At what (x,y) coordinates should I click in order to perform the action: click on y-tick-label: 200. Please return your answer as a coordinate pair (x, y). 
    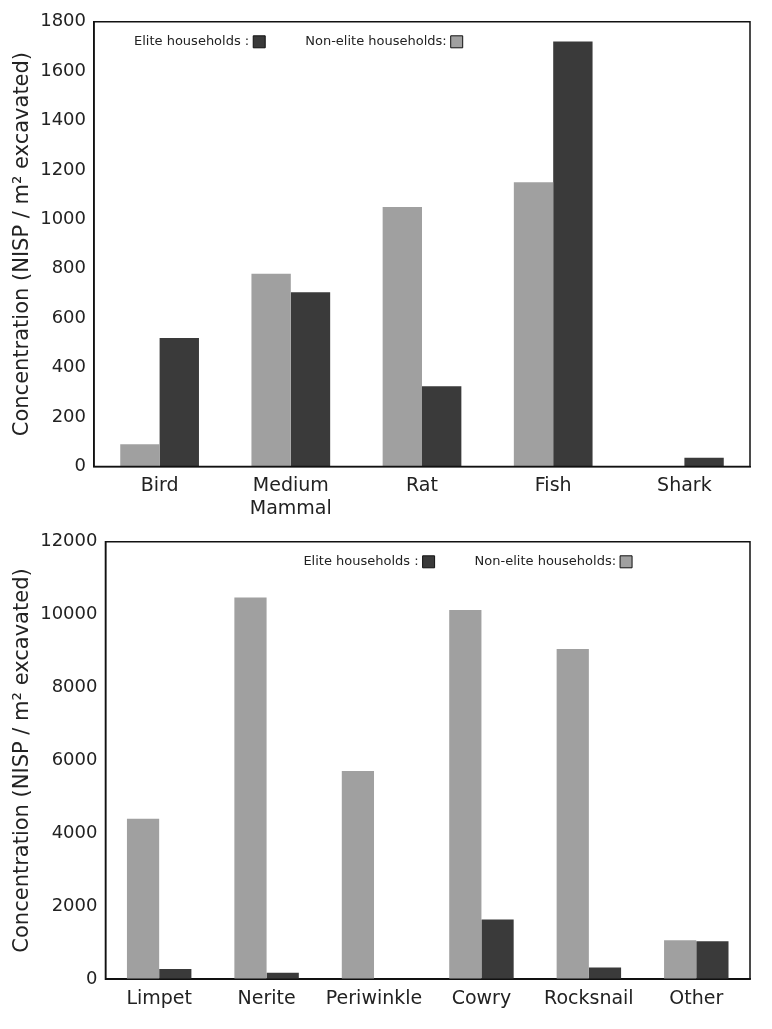
    Looking at the image, I should click on (69, 415).